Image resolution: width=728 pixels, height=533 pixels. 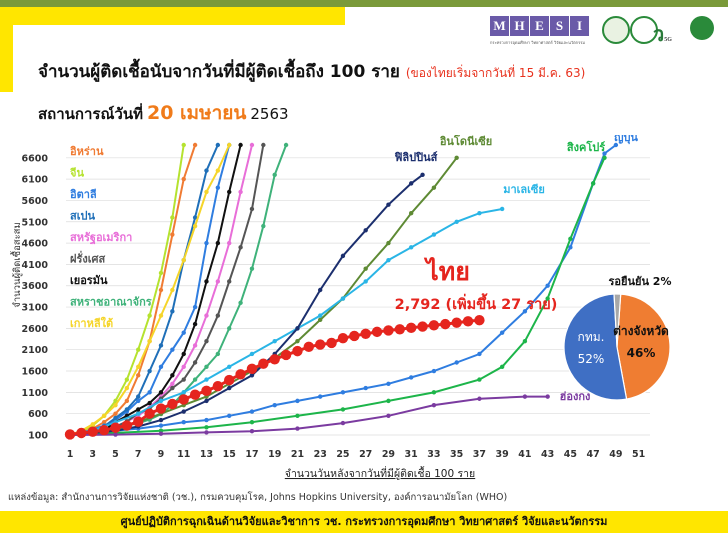 What do you see at coordinates (87, 151) in the screenshot?
I see `legend-item: อิหร่าน` at bounding box center [87, 151].